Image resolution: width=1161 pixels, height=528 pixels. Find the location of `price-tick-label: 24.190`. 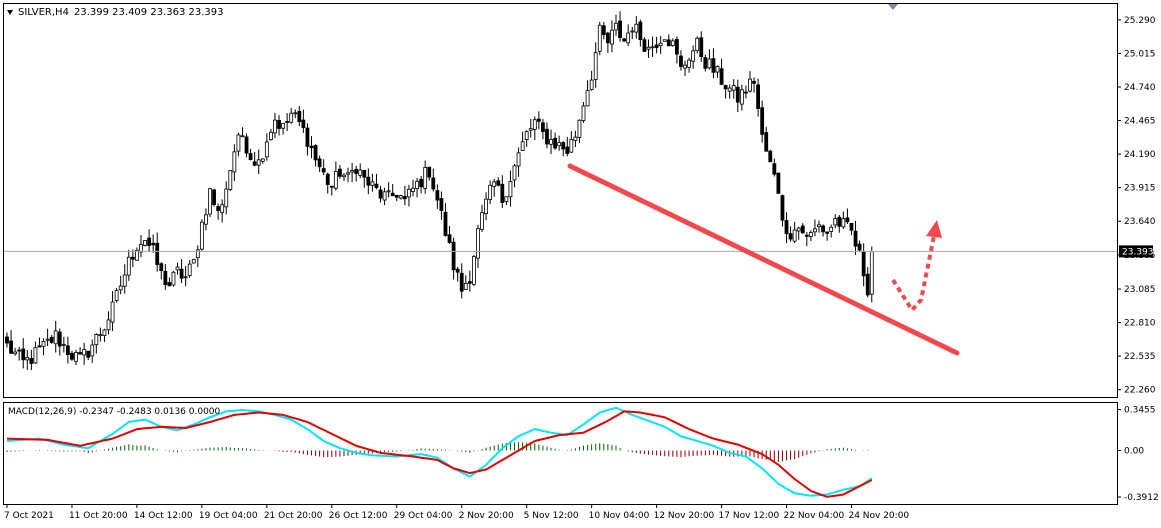

price-tick-label: 24.190 is located at coordinates (1140, 155).